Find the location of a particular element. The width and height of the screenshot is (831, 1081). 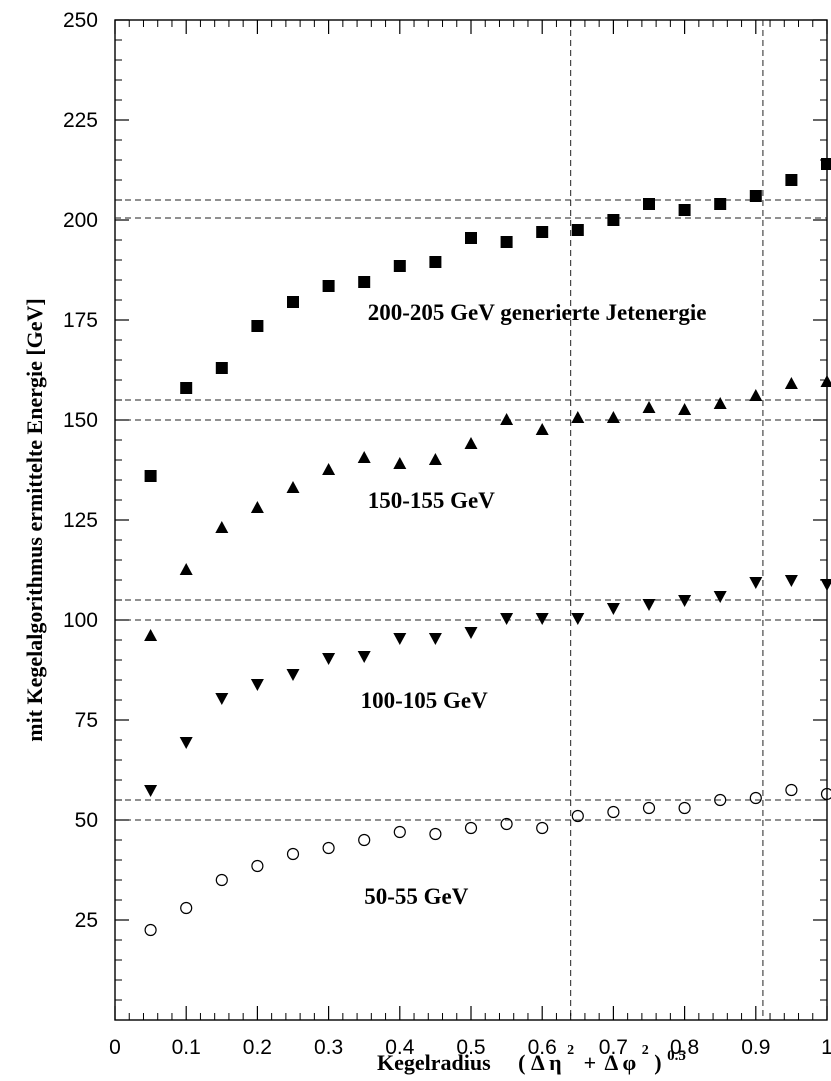

x-tick-label: 0.1 is located at coordinates (186, 1047).